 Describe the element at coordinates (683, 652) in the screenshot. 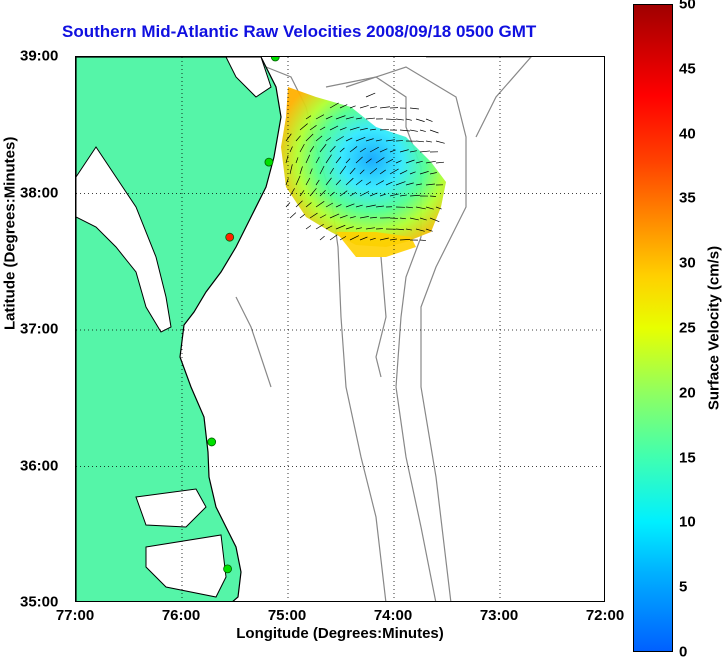

I see `colorbar-tick-label: 0` at that location.